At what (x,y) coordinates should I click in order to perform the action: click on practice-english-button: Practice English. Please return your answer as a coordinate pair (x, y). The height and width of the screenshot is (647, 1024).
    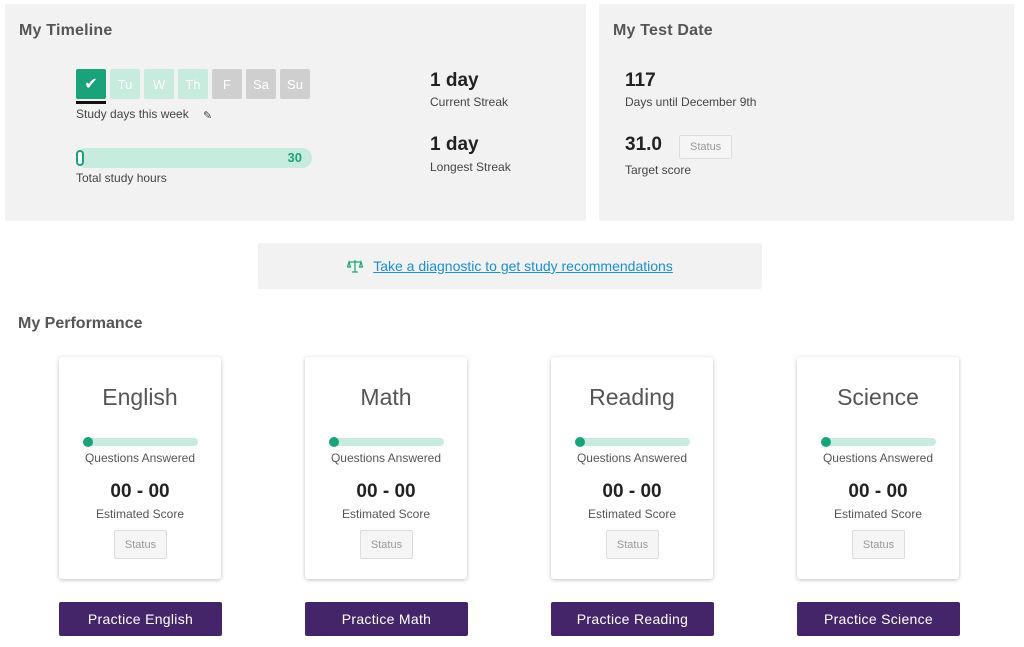
    Looking at the image, I should click on (140, 619).